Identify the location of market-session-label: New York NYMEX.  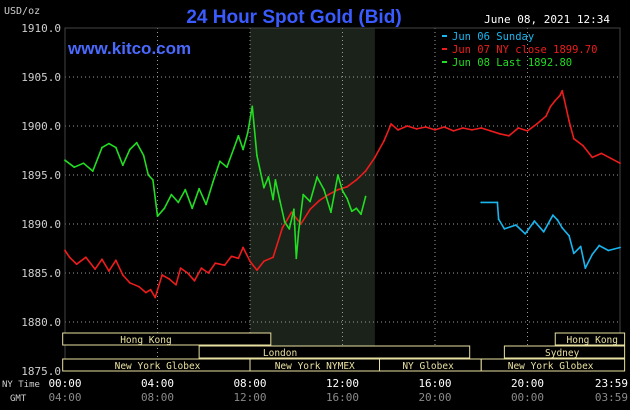
(315, 366).